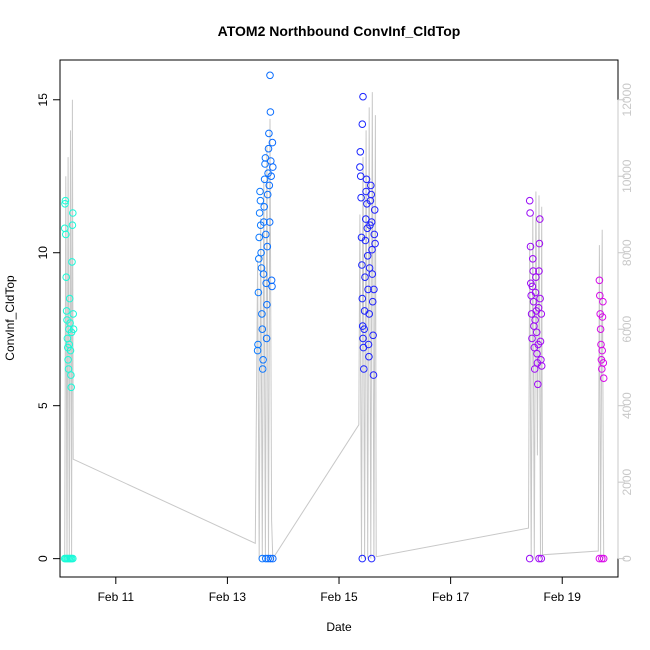 The width and height of the screenshot is (650, 650). What do you see at coordinates (627, 176) in the screenshot?
I see `y2-tick-label: 10000` at bounding box center [627, 176].